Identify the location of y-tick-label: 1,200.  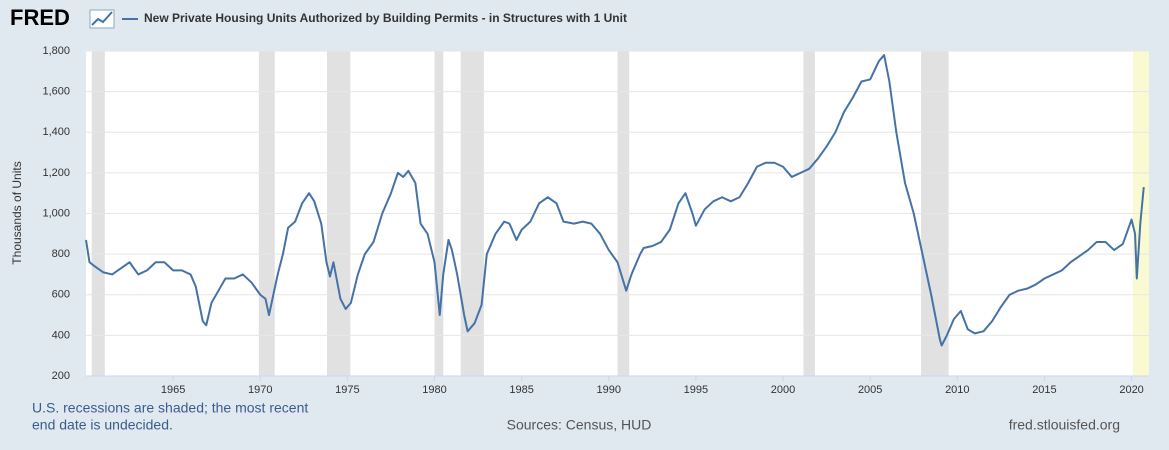
(56, 173).